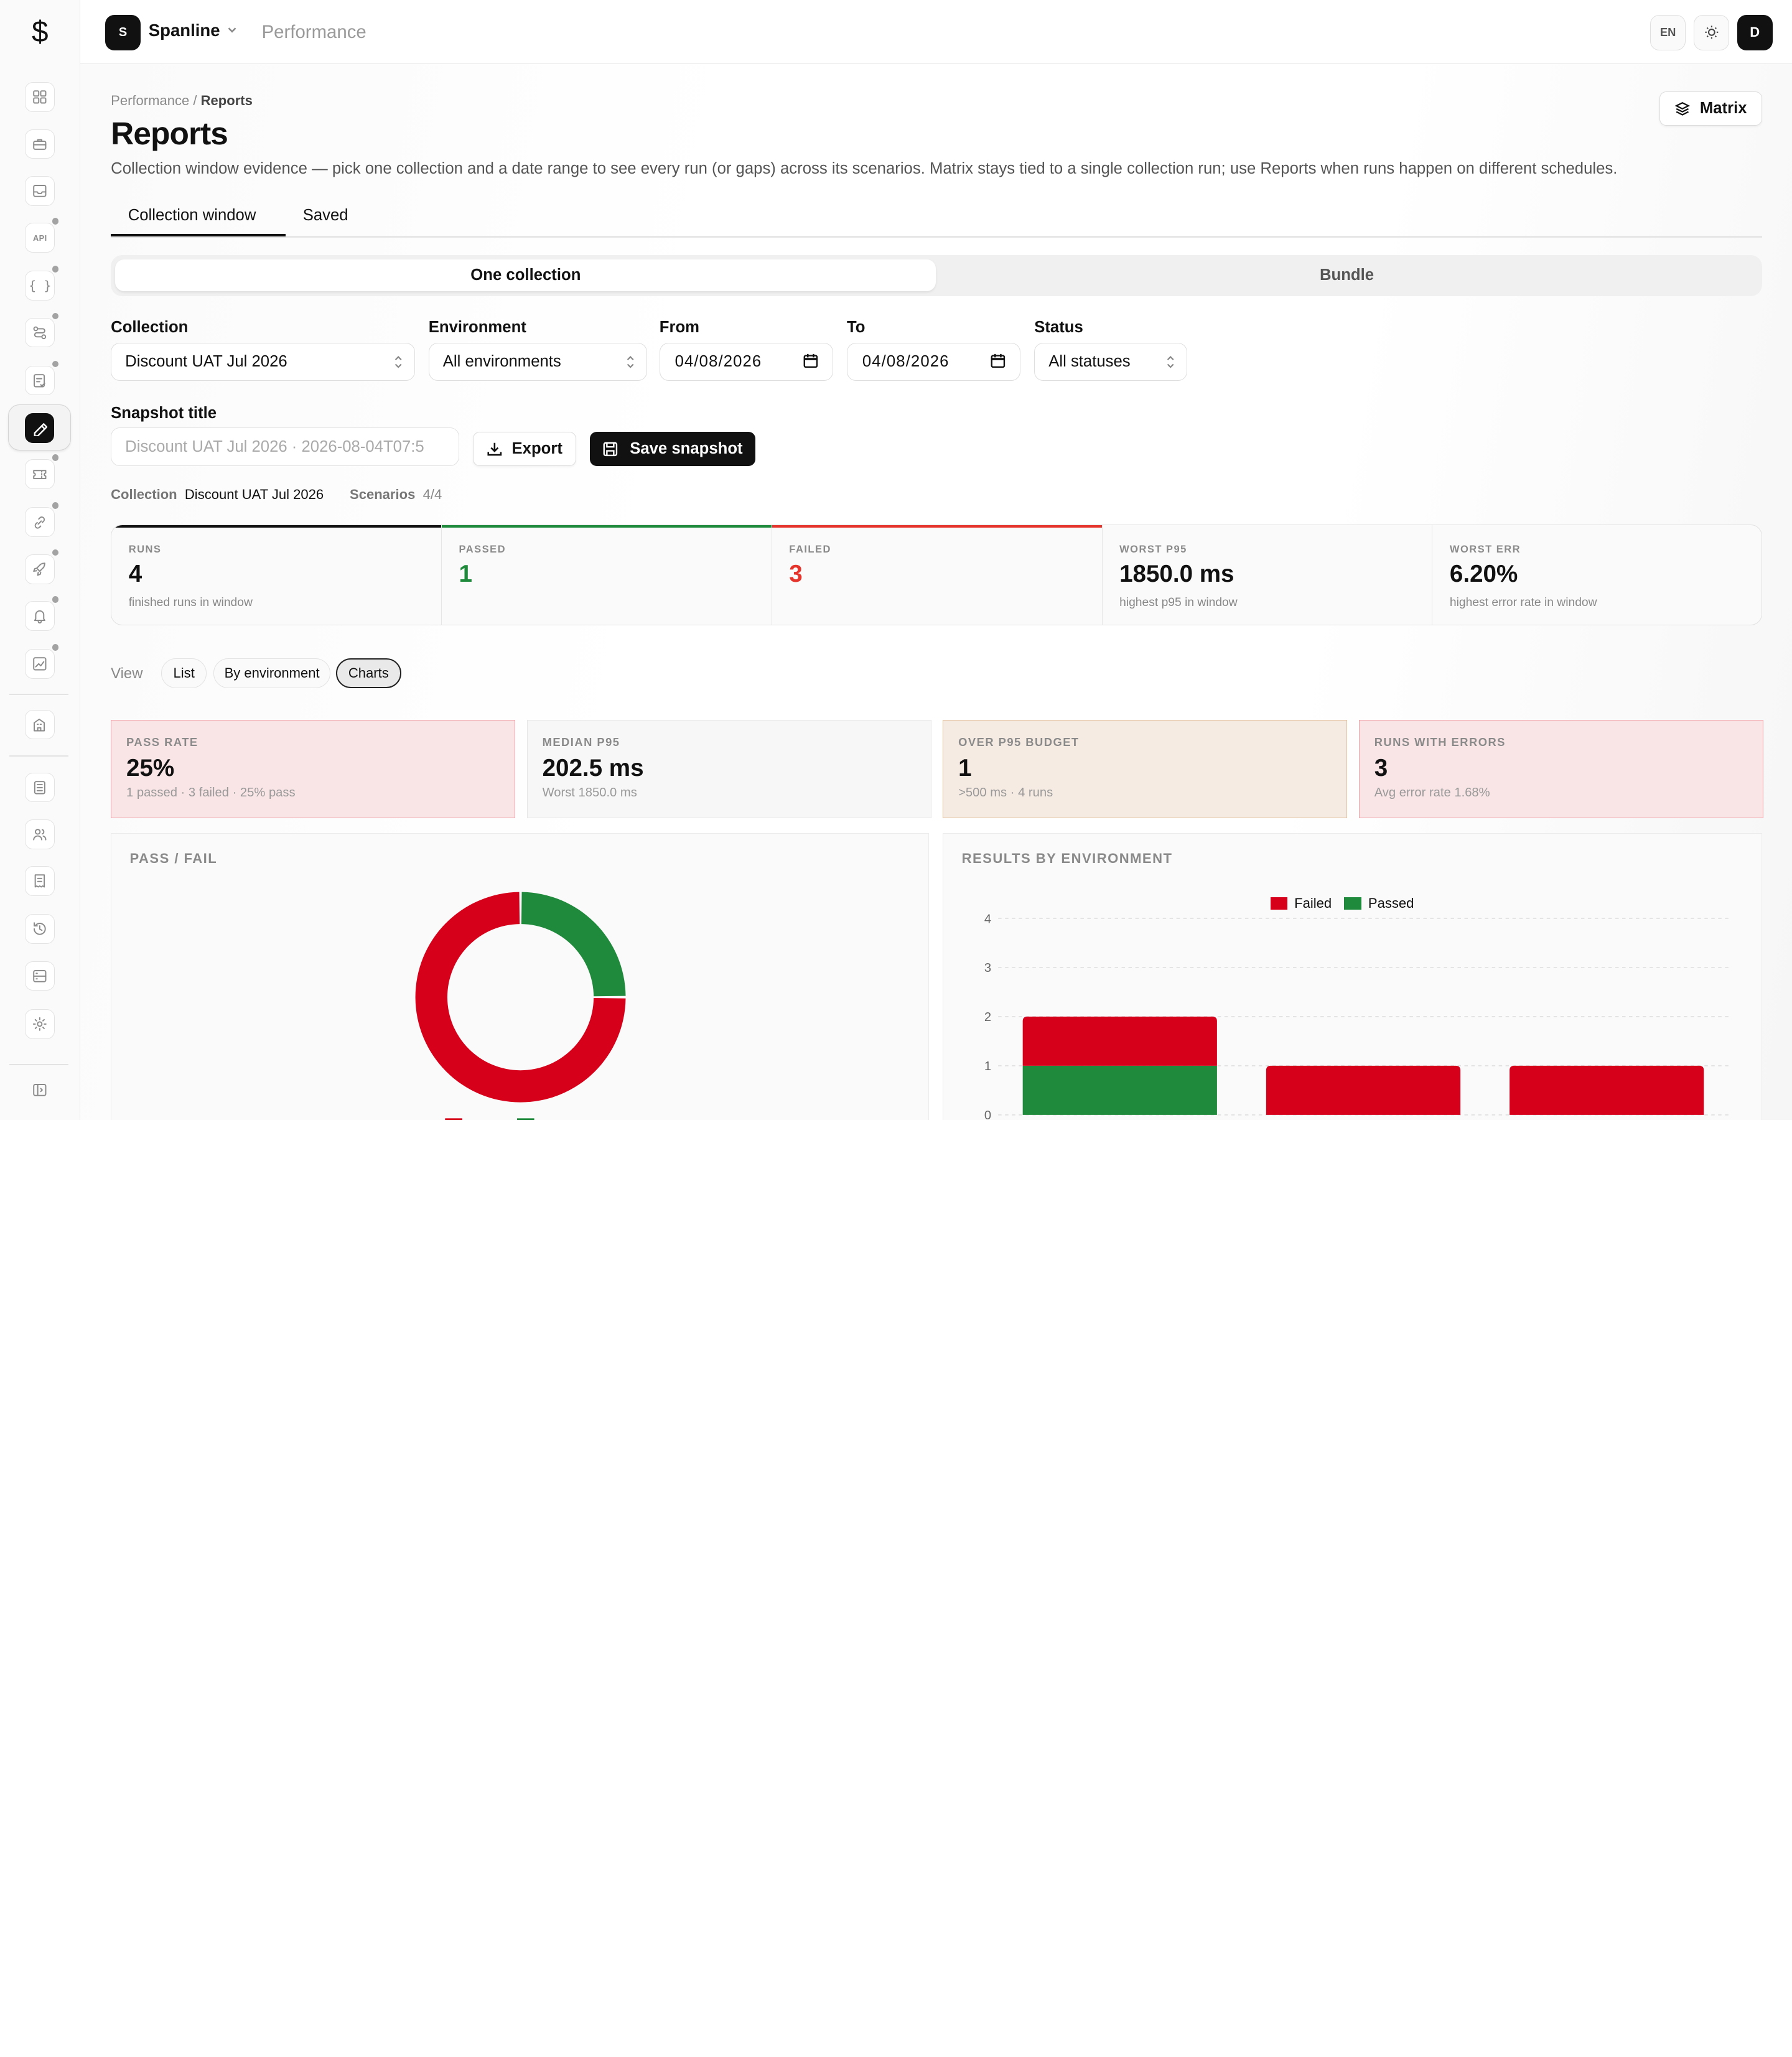 This screenshot has height=2057, width=1792. What do you see at coordinates (42, 377) in the screenshot?
I see `rail-checklist-button` at bounding box center [42, 377].